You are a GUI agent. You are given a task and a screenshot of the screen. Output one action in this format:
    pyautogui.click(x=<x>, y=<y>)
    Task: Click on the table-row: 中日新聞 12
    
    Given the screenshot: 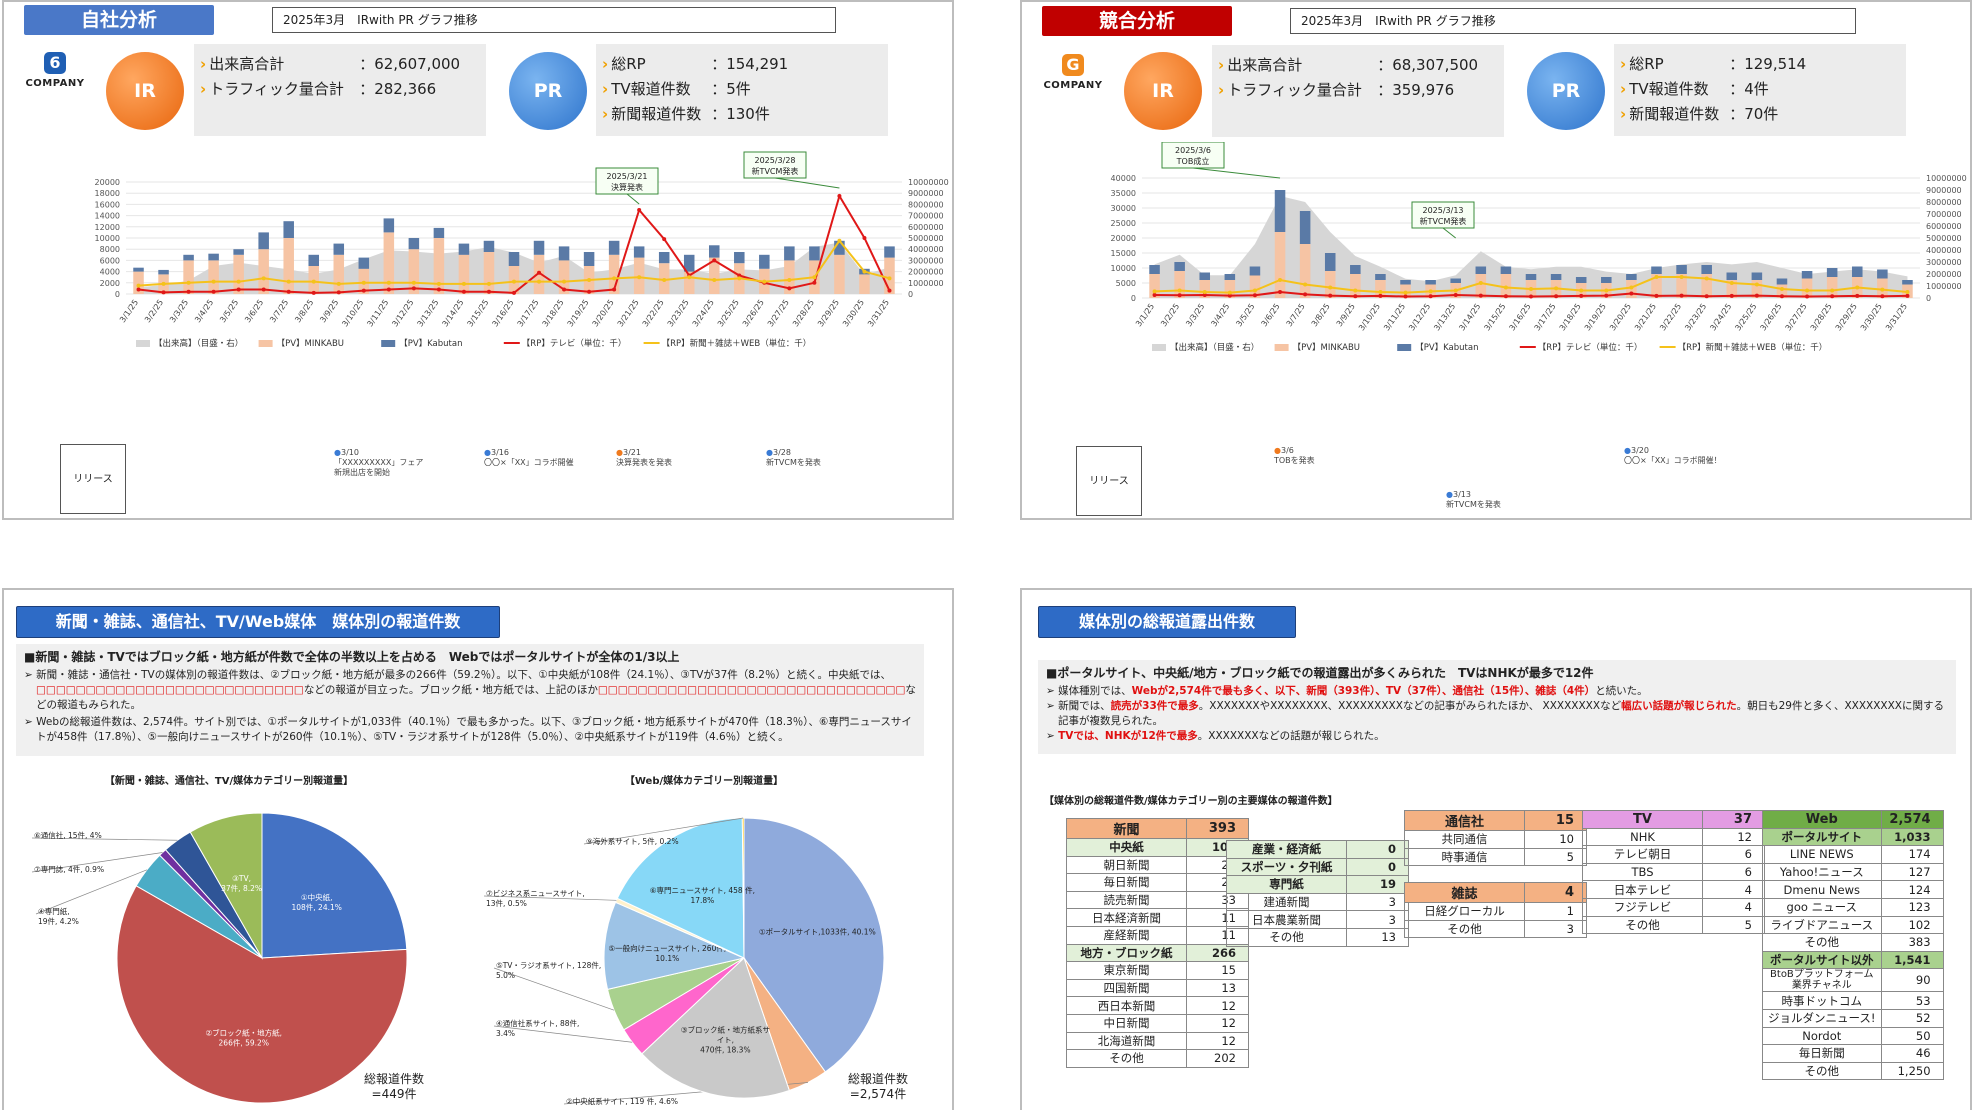 What is the action you would take?
    pyautogui.click(x=1157, y=1023)
    